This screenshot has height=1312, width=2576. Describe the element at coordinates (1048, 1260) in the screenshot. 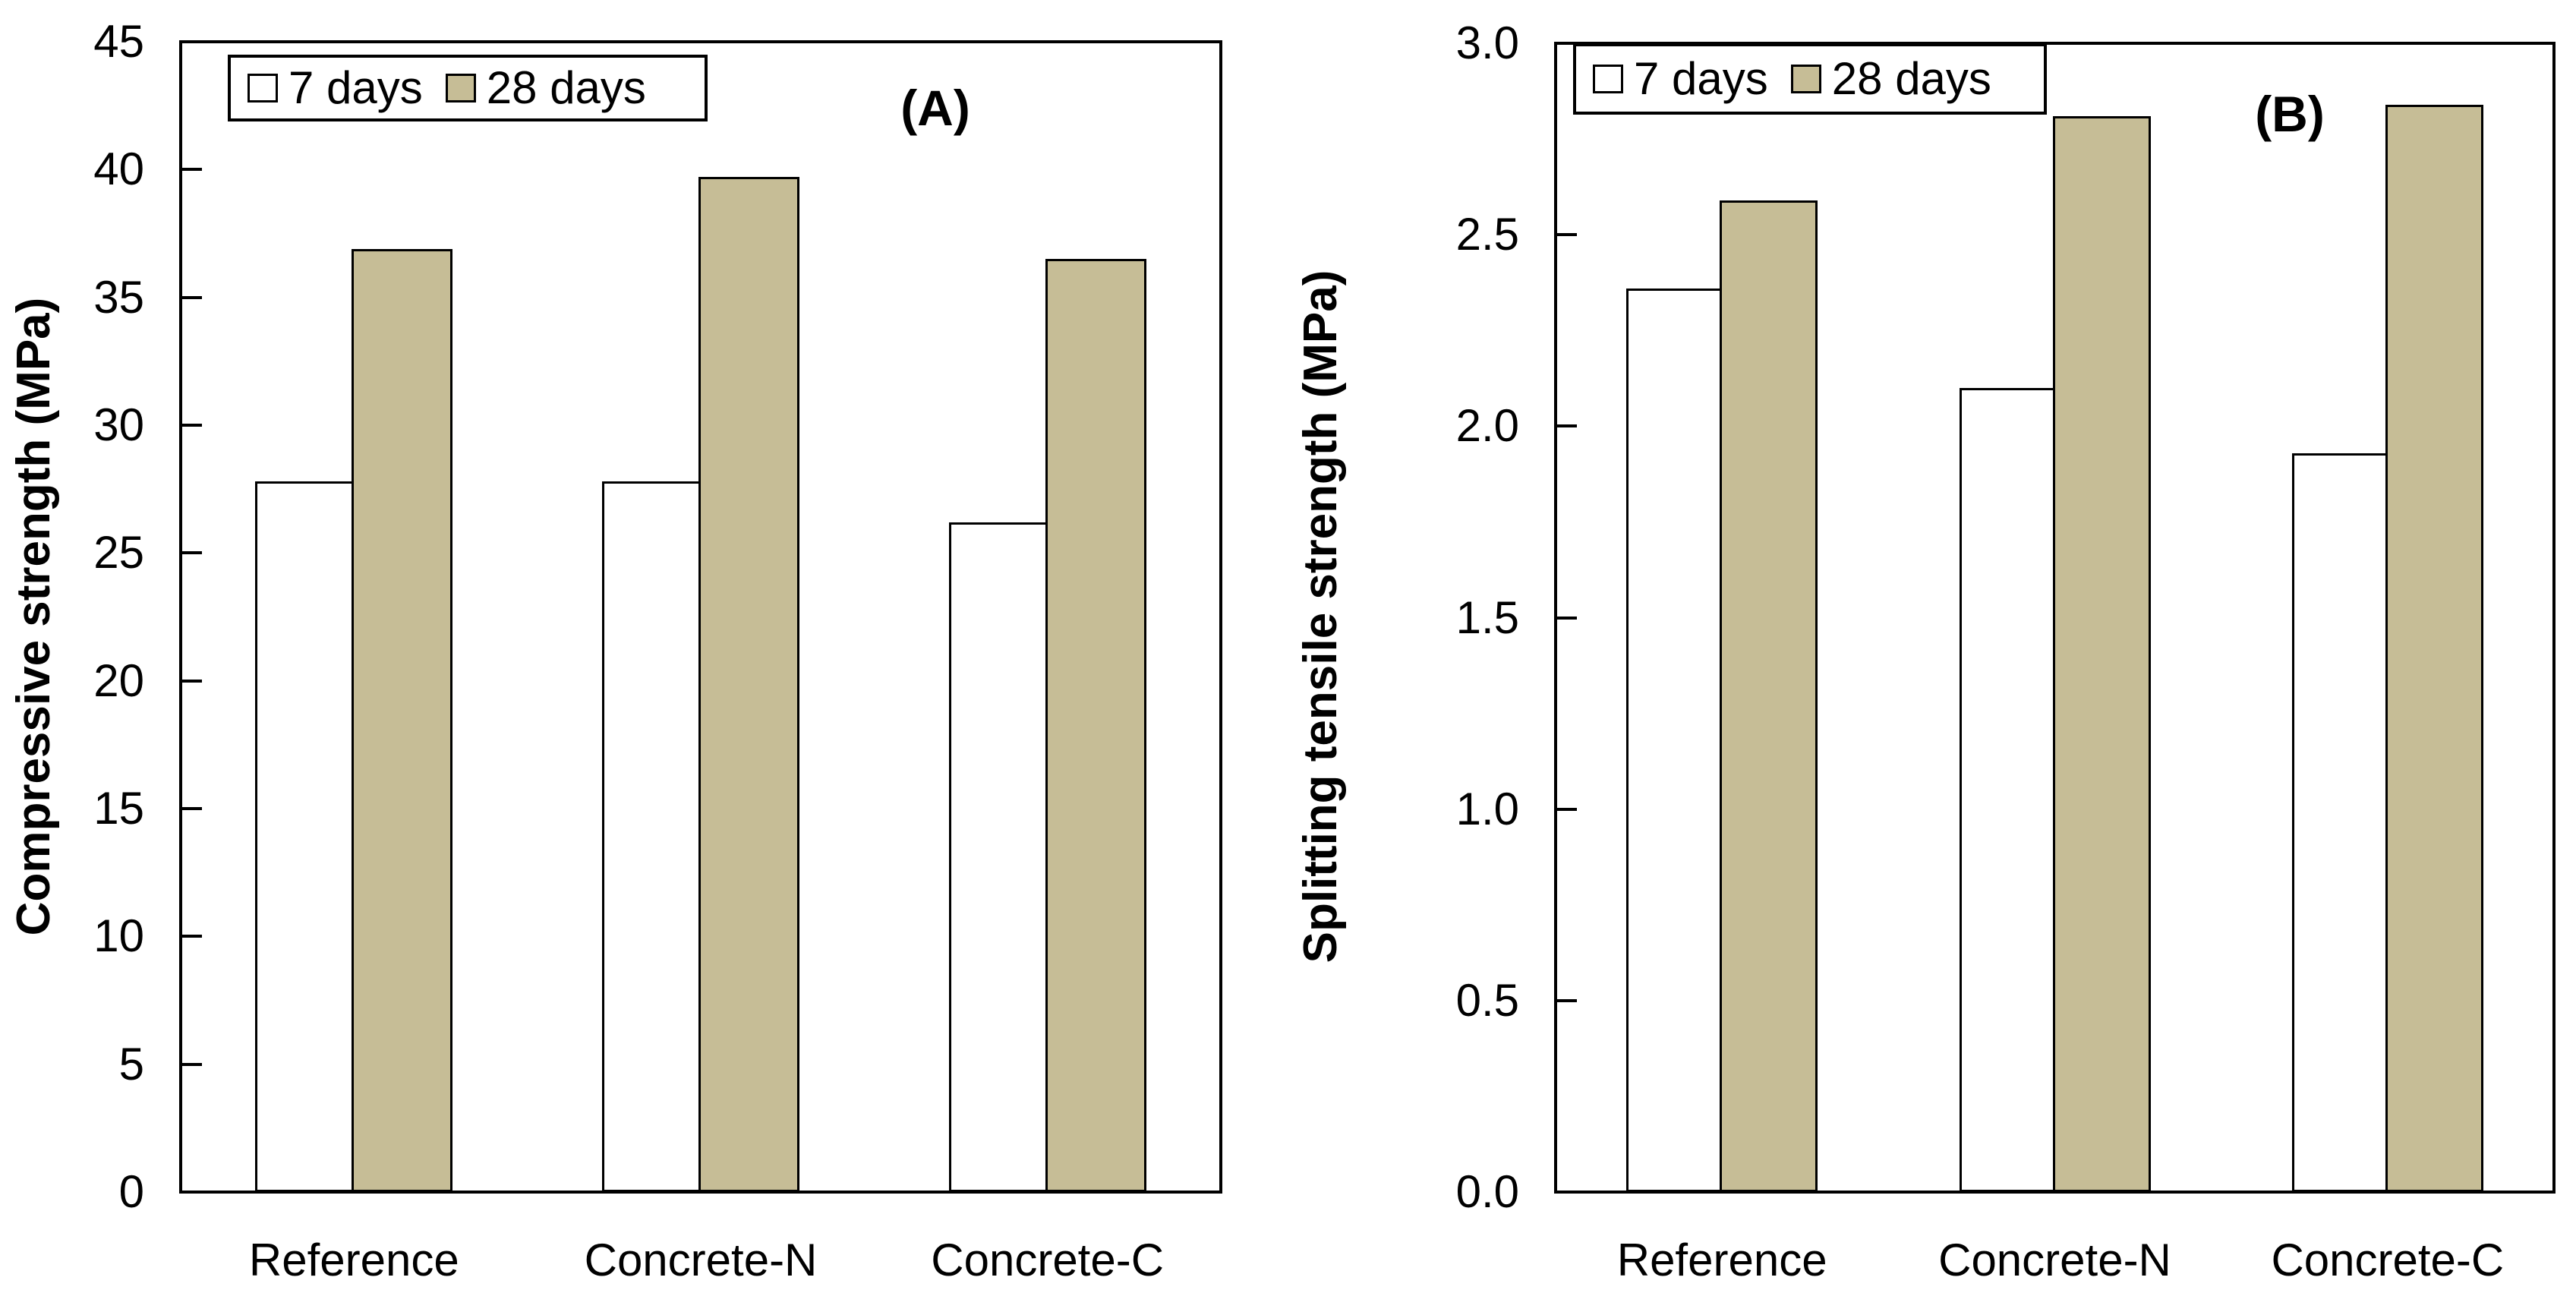

I see `x-category-label-a-concrete-c: Concrete-C` at that location.